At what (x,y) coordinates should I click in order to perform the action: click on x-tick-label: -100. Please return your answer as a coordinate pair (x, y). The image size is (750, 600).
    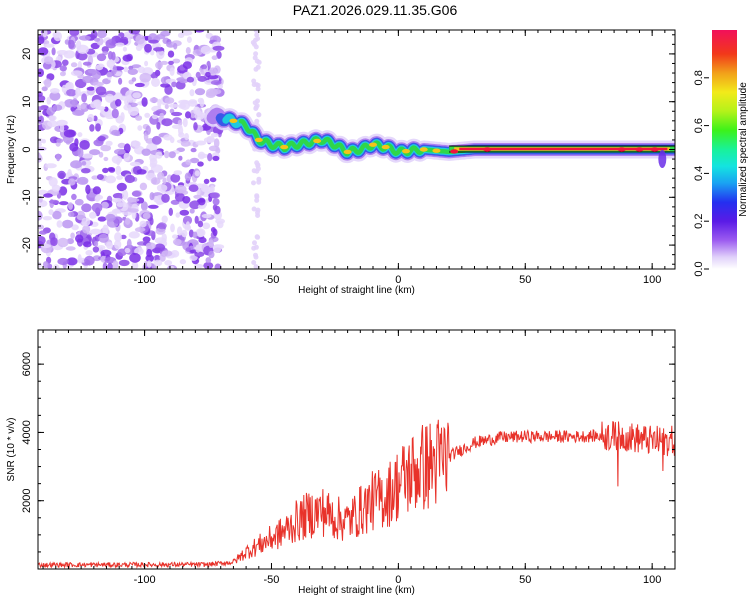
    Looking at the image, I should click on (145, 580).